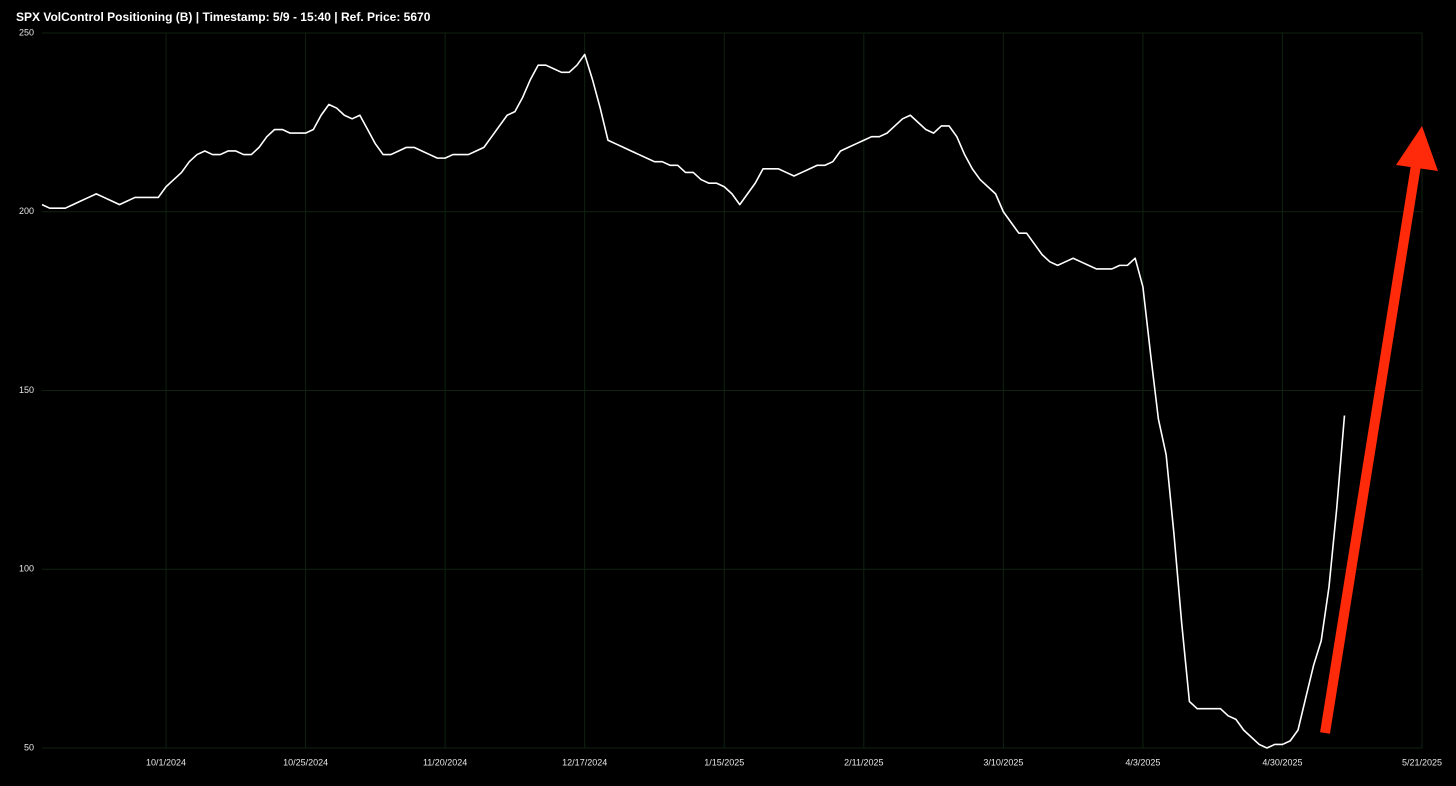  I want to click on x-tick-label: 4/3/2025, so click(1142, 762).